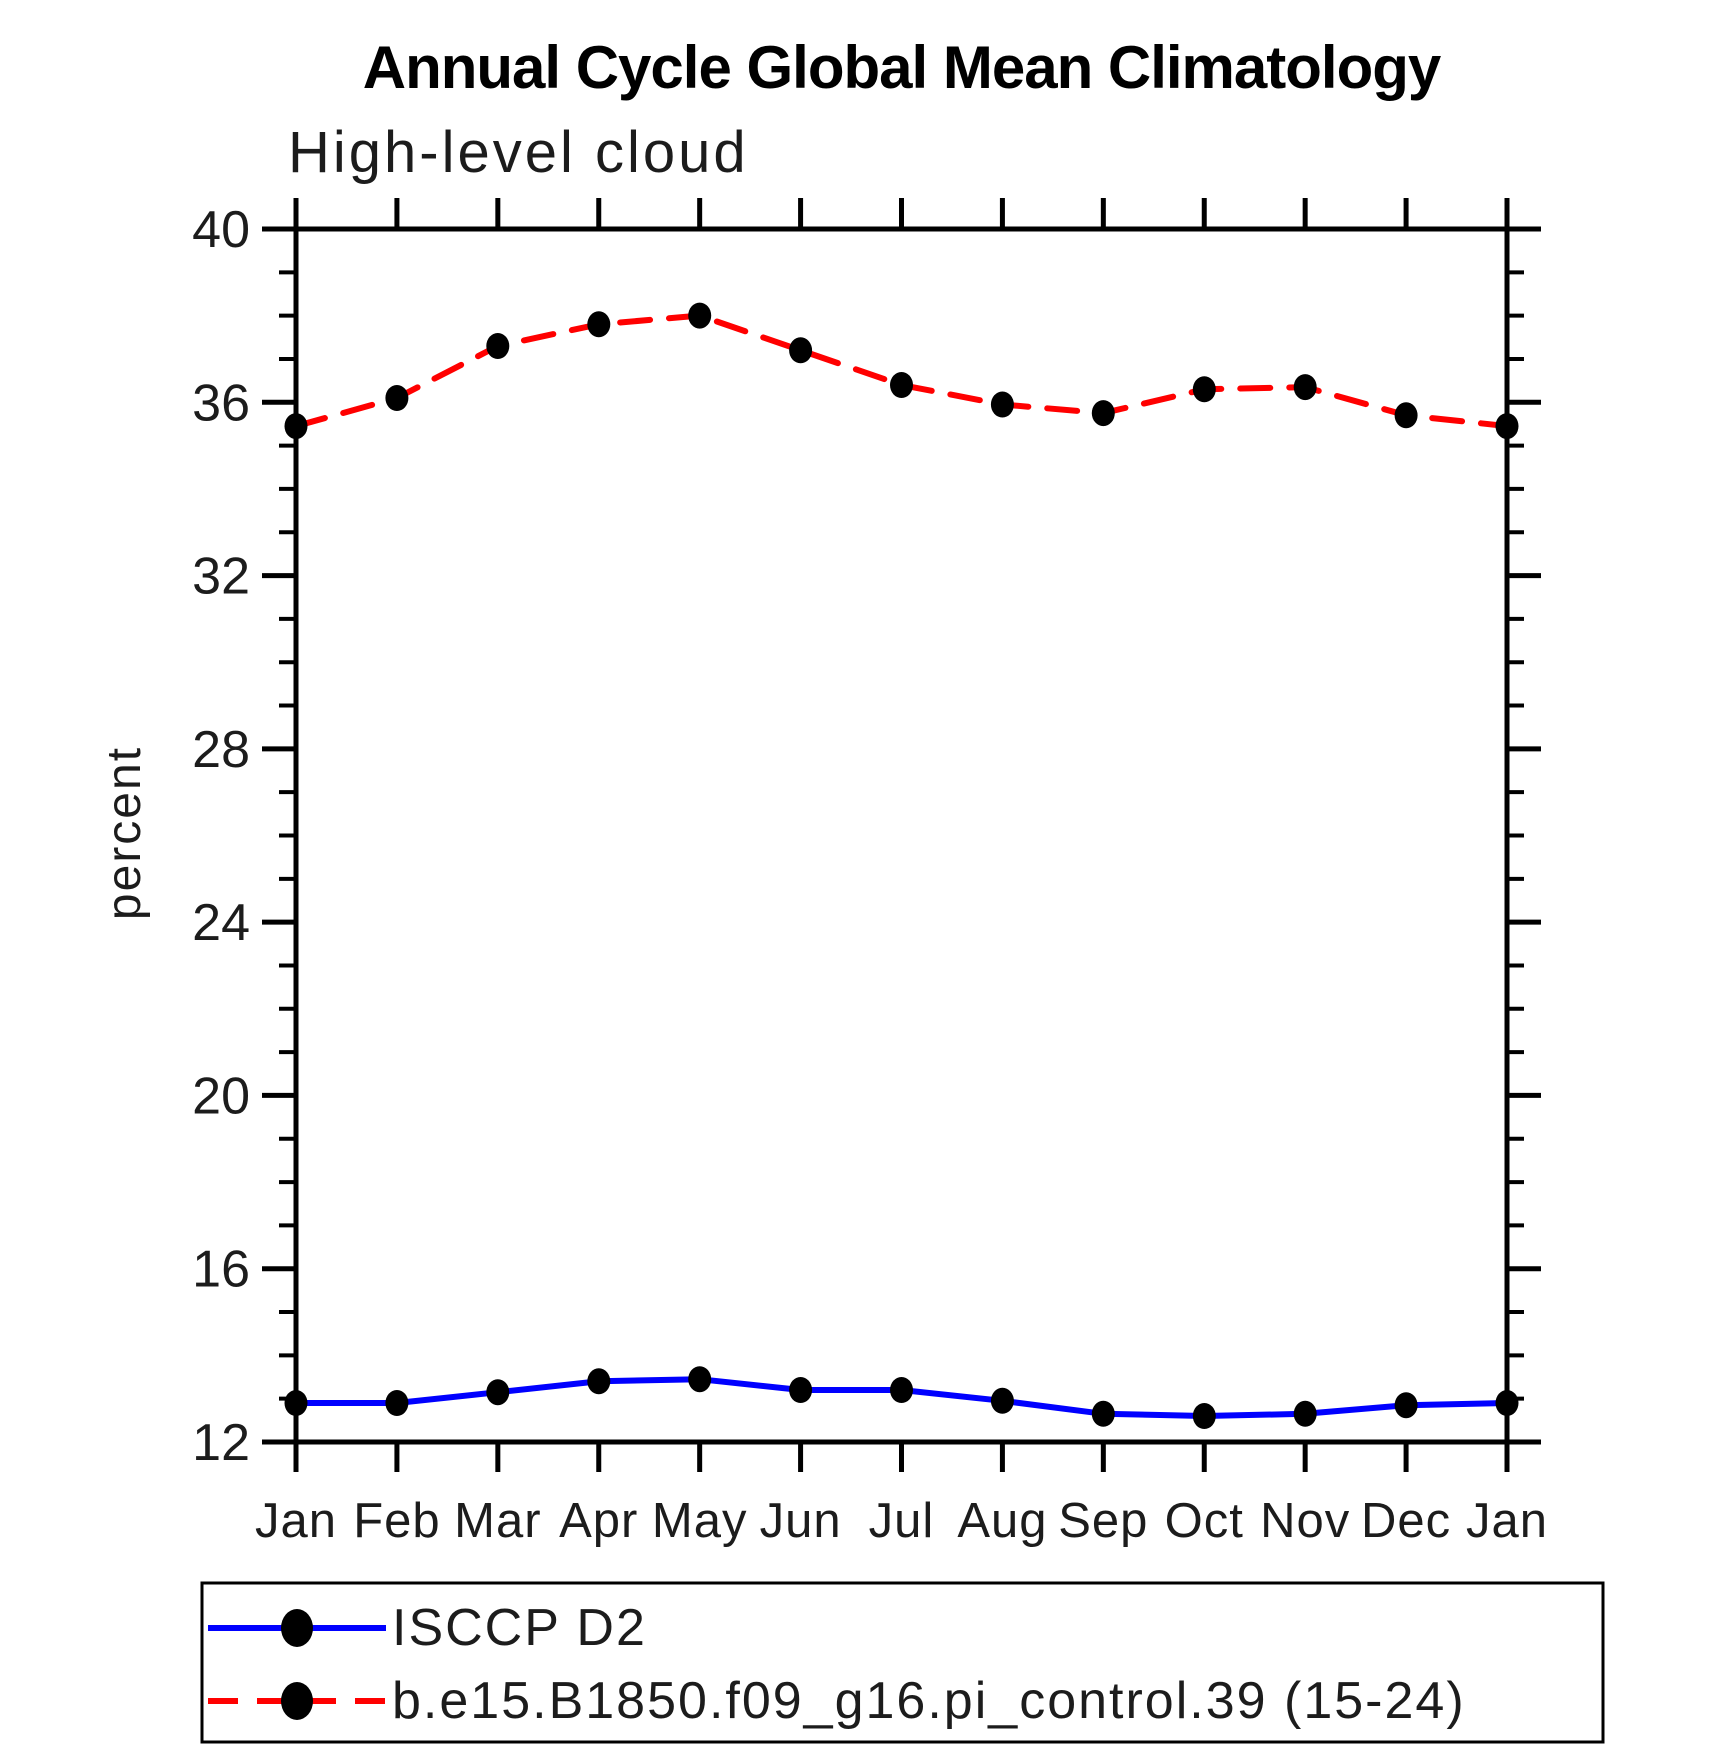  Describe the element at coordinates (221, 403) in the screenshot. I see `y-tick-label: 36` at that location.